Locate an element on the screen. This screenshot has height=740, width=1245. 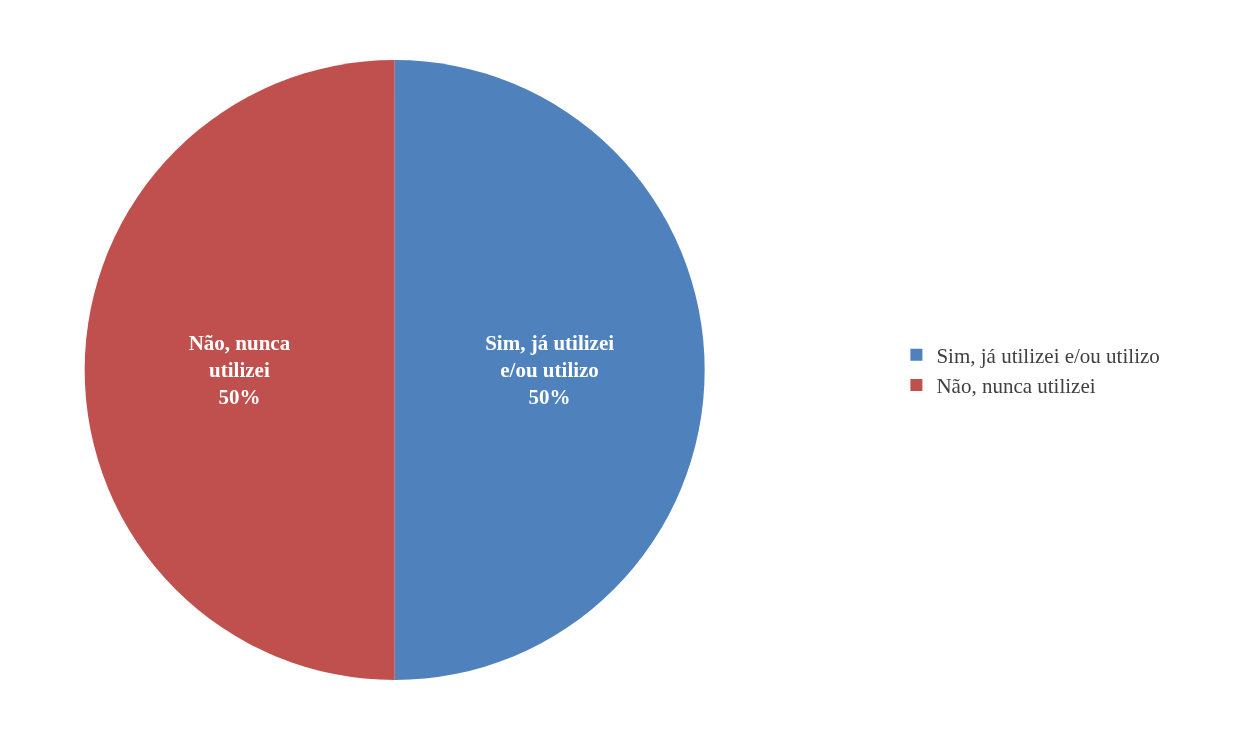
legend-label: Não, nunca utilizei is located at coordinates (1016, 386).